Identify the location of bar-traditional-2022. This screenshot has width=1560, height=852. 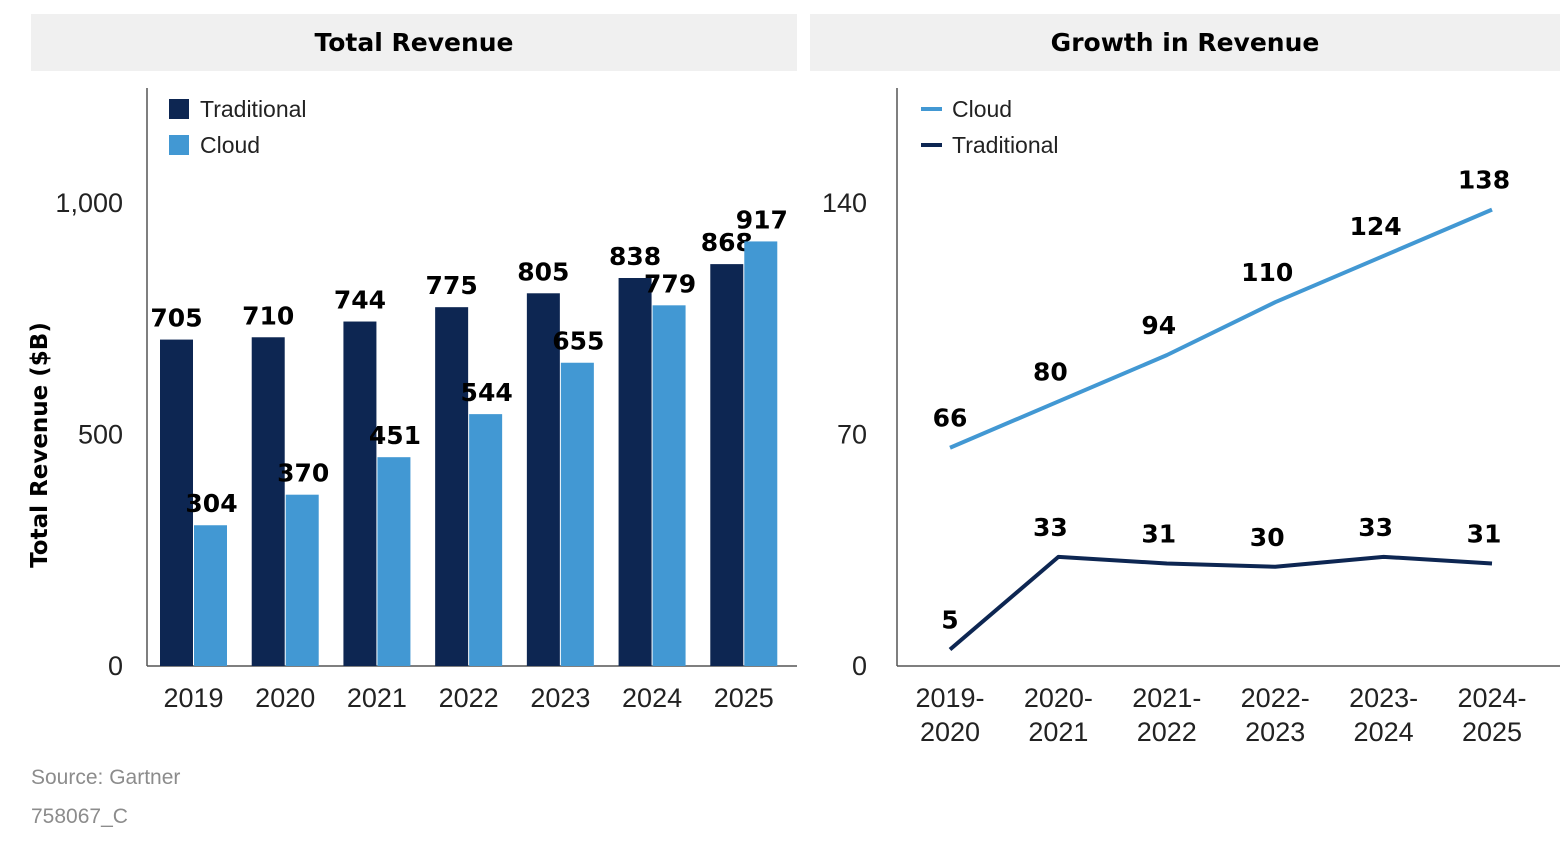
(452, 486).